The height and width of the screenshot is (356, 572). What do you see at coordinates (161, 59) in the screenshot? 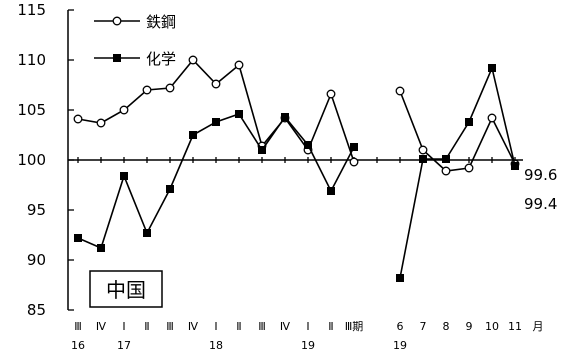
I see `legend-label-chemical: 化学` at bounding box center [161, 59].